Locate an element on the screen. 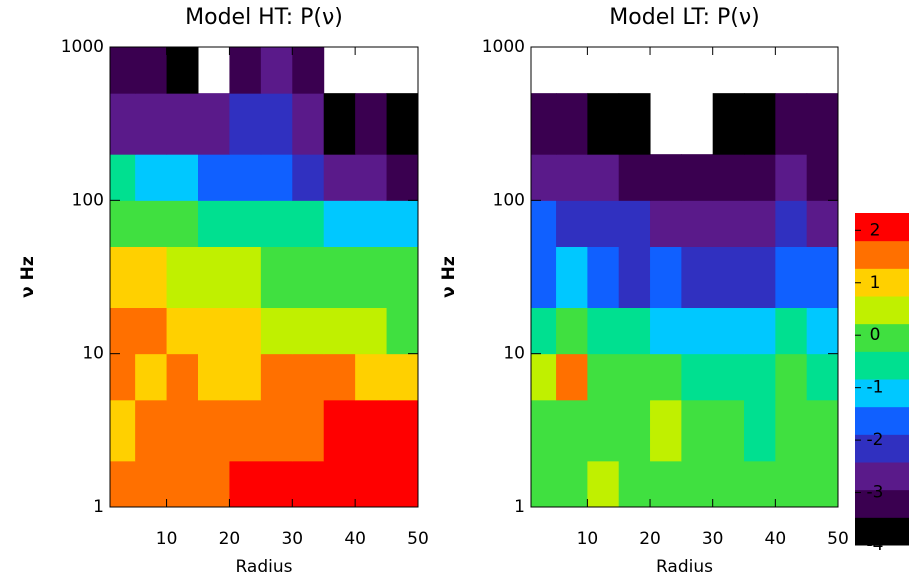 This screenshot has height=583, width=909. x-axis-label: Radius is located at coordinates (684, 567).